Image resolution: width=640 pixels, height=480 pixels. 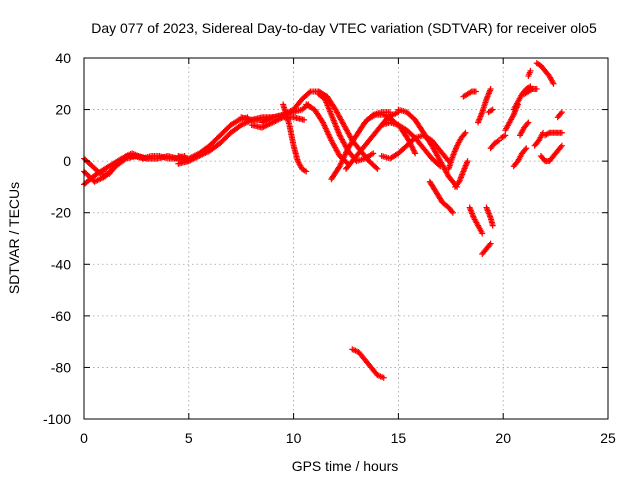 What do you see at coordinates (61, 264) in the screenshot?
I see `y-tick-label: -40` at bounding box center [61, 264].